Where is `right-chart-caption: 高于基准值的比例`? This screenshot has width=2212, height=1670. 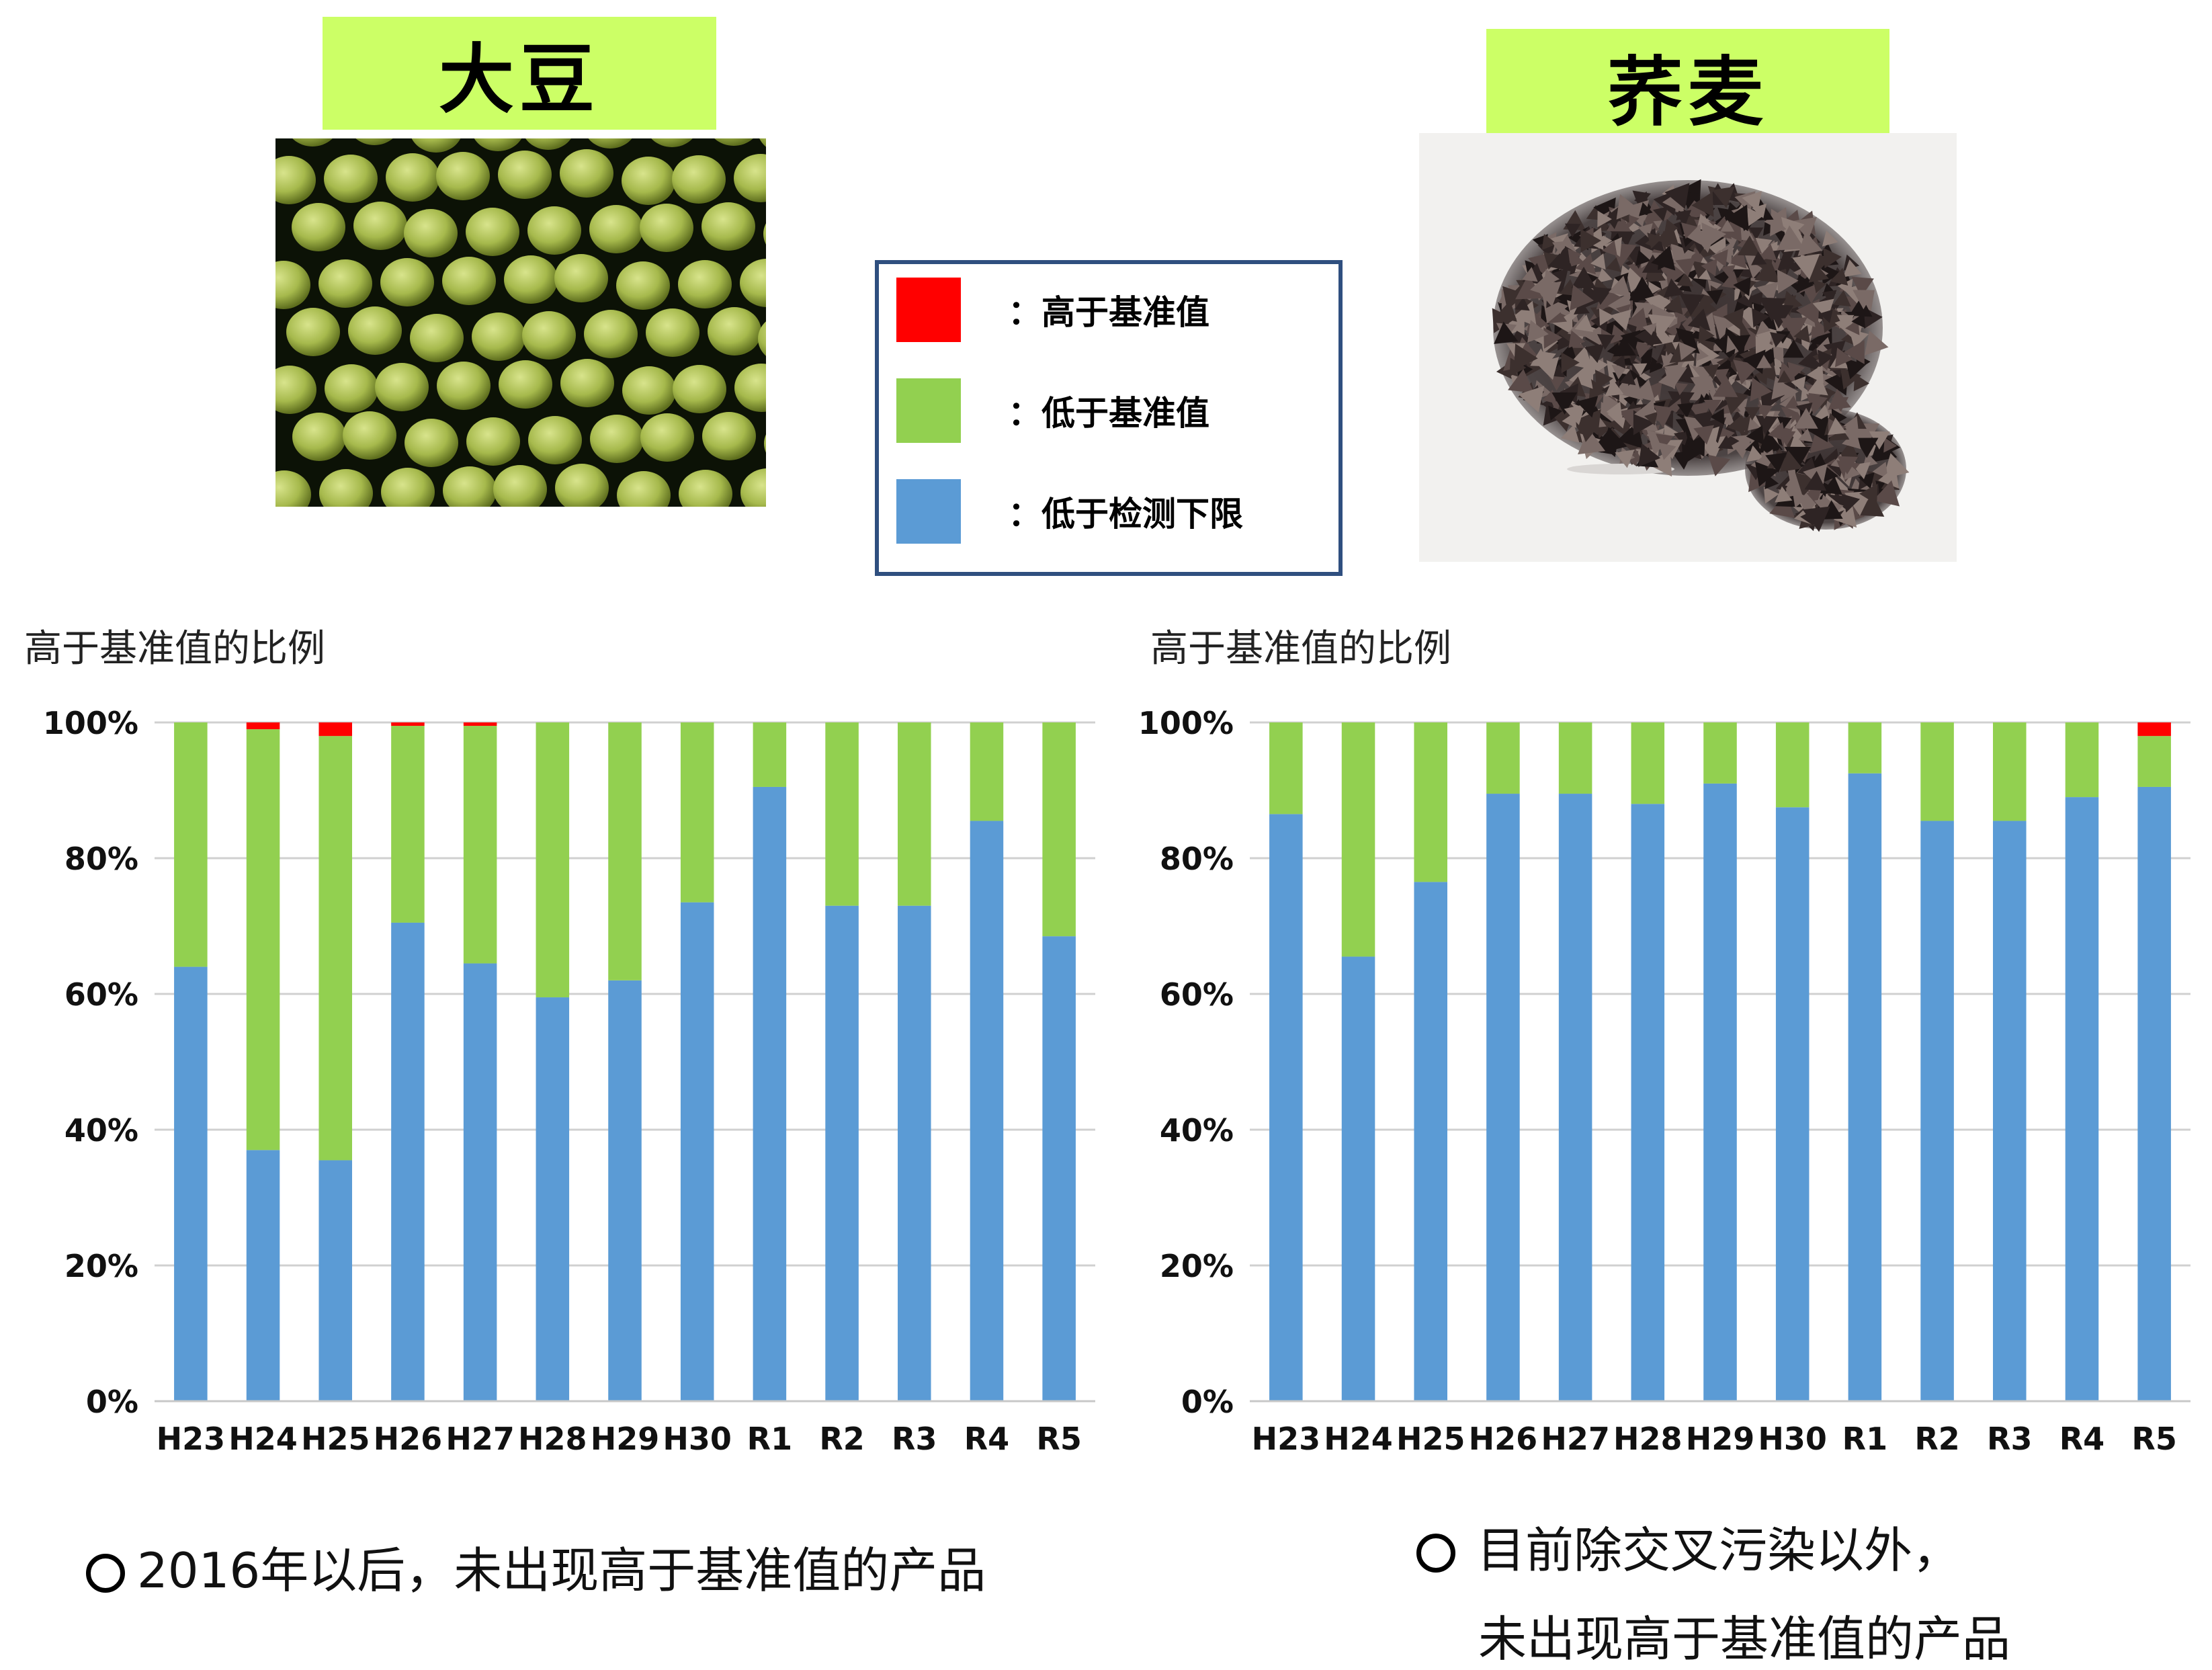 right-chart-caption: 高于基准值的比例 is located at coordinates (1300, 649).